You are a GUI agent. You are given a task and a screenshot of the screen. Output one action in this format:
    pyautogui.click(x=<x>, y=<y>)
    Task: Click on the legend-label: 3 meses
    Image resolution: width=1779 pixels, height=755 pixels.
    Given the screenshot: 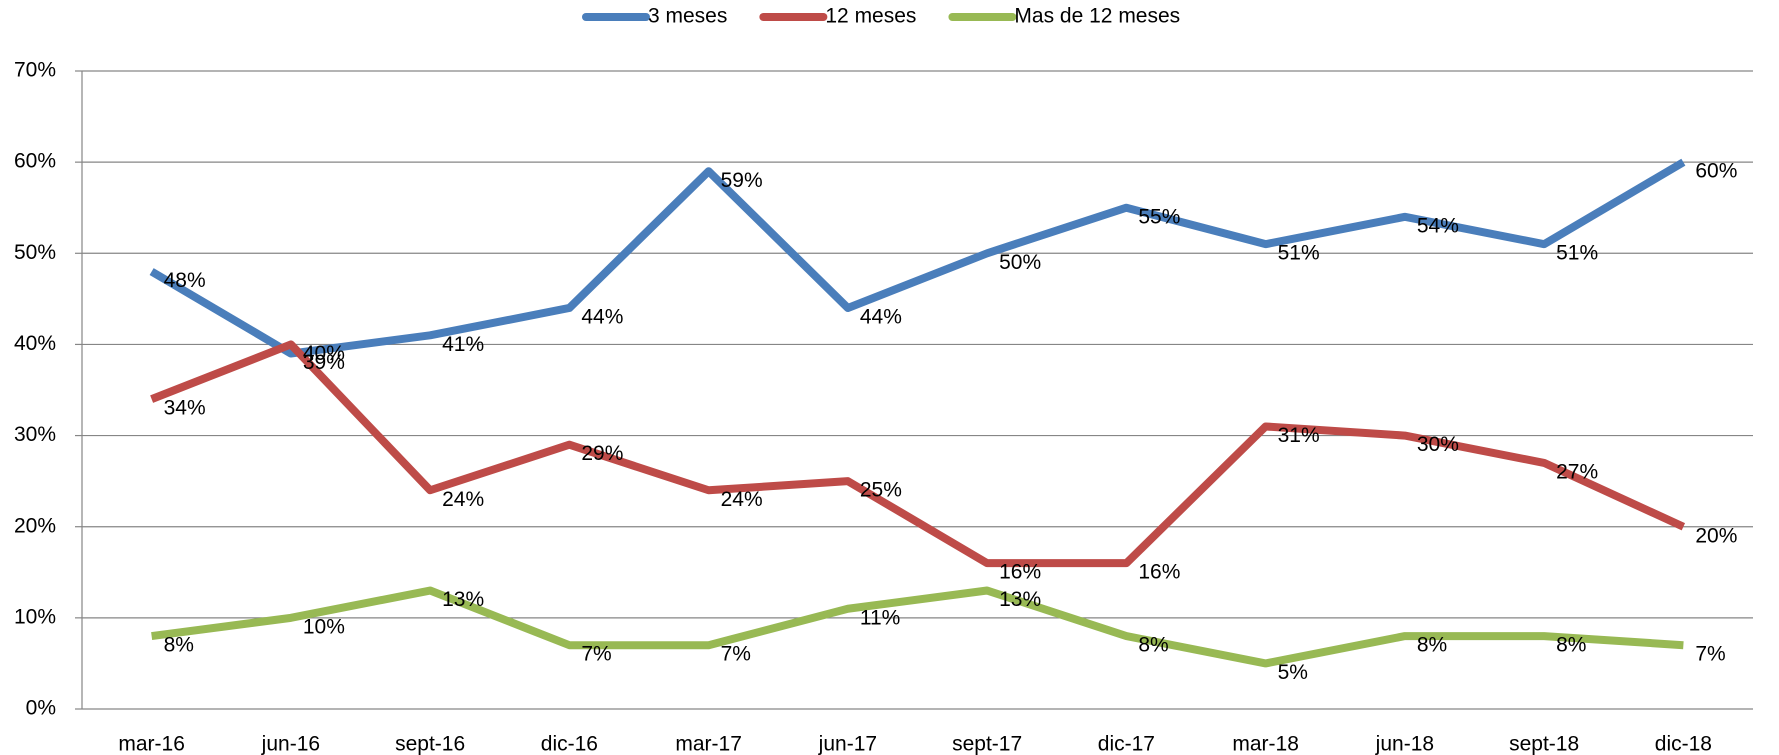 What is the action you would take?
    pyautogui.click(x=687, y=16)
    